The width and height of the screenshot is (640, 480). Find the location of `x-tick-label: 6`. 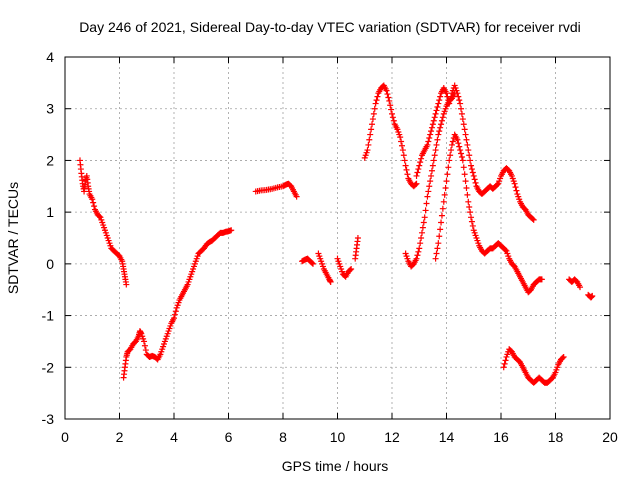

x-tick-label: 6 is located at coordinates (229, 437).